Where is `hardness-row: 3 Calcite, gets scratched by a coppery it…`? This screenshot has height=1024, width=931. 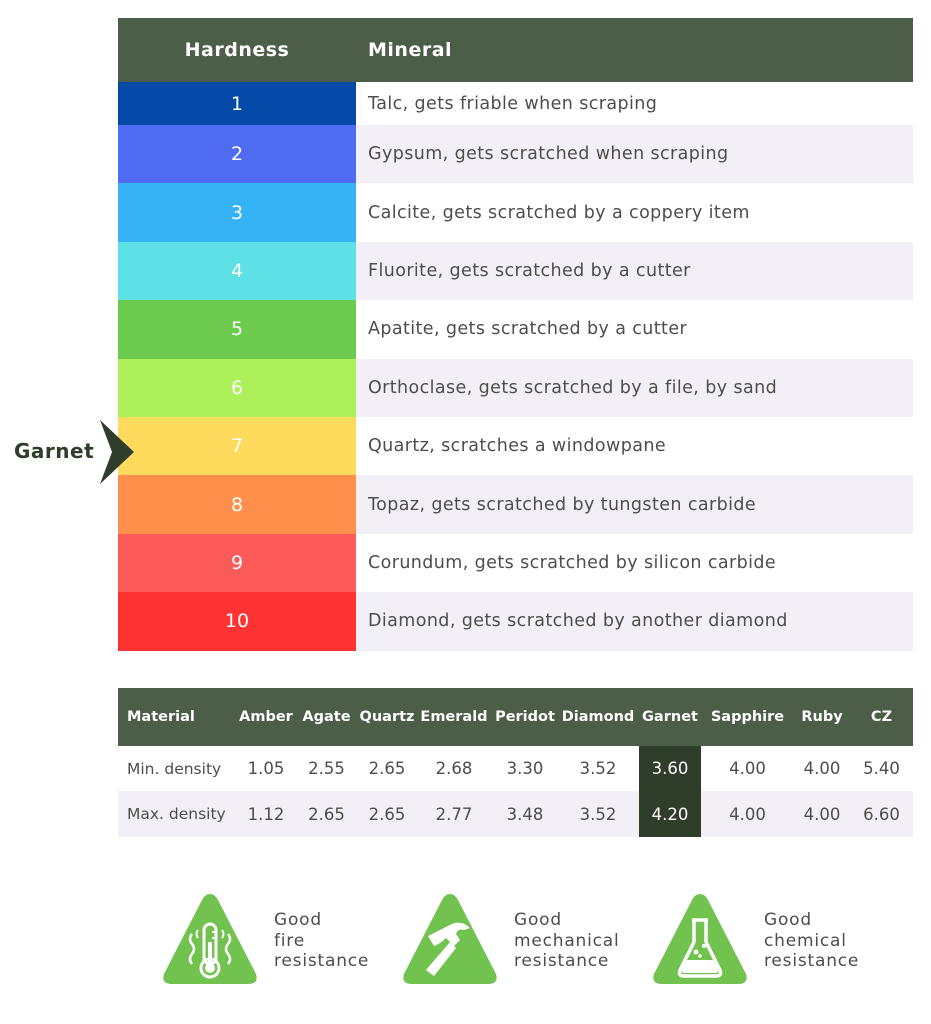
hardness-row: 3 Calcite, gets scratched by a coppery it… is located at coordinates (515, 212).